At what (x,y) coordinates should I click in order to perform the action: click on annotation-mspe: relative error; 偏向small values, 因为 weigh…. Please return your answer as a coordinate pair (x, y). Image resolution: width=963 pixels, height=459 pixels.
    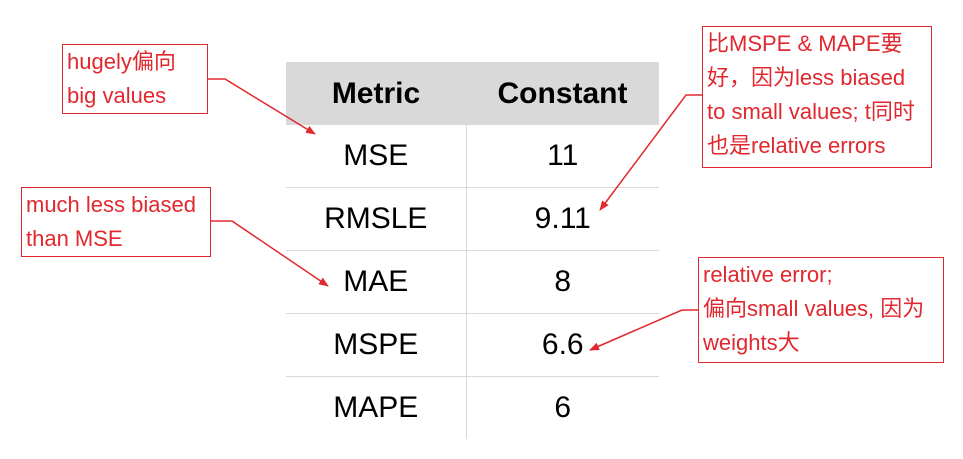
    Looking at the image, I should click on (821, 310).